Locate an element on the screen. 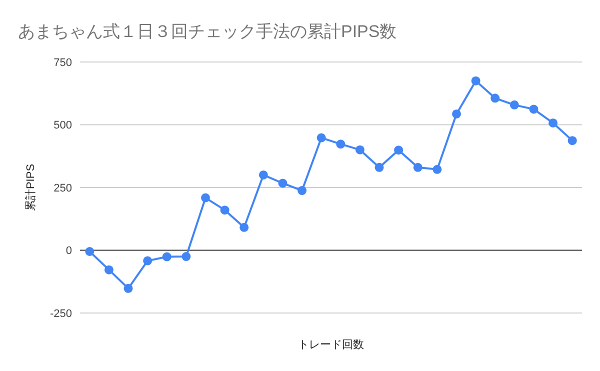 This screenshot has width=600, height=371. x-axis-title: トレード回数 is located at coordinates (331, 345).